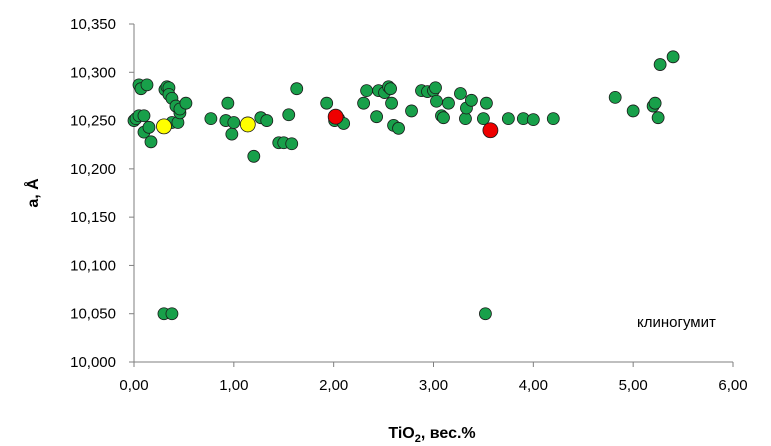 The height and width of the screenshot is (446, 771). What do you see at coordinates (32, 193) in the screenshot?
I see `y-axis-title: a, Å` at bounding box center [32, 193].